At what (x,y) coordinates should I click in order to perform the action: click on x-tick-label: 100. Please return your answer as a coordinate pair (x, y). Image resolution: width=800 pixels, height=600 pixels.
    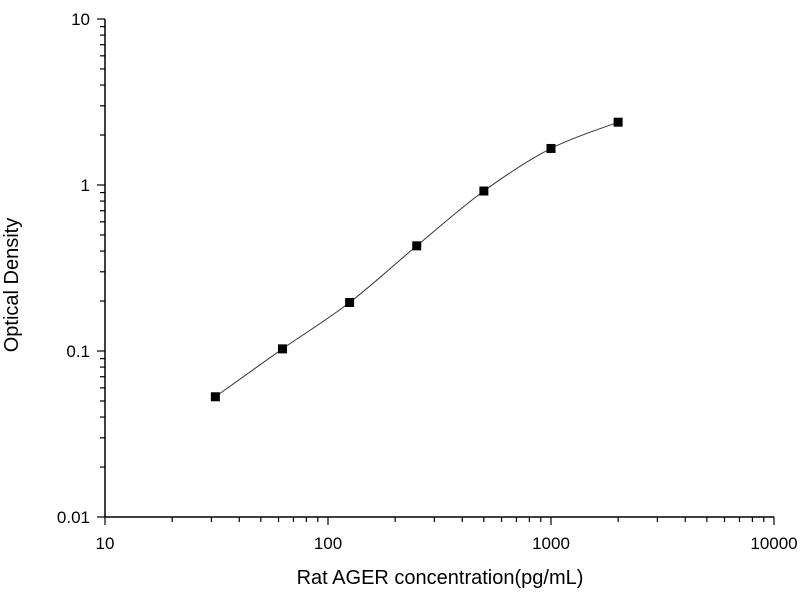
    Looking at the image, I should click on (328, 543).